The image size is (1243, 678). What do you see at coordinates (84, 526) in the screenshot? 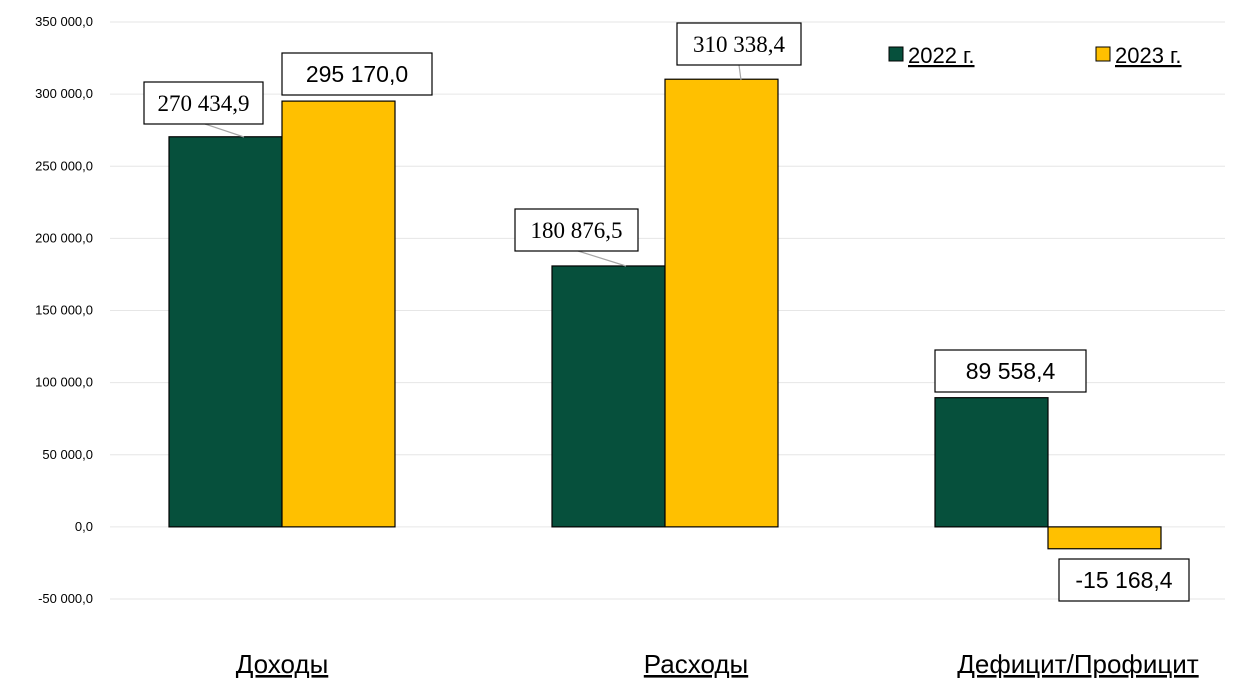
I see `y-tick-label: 0,0` at bounding box center [84, 526].